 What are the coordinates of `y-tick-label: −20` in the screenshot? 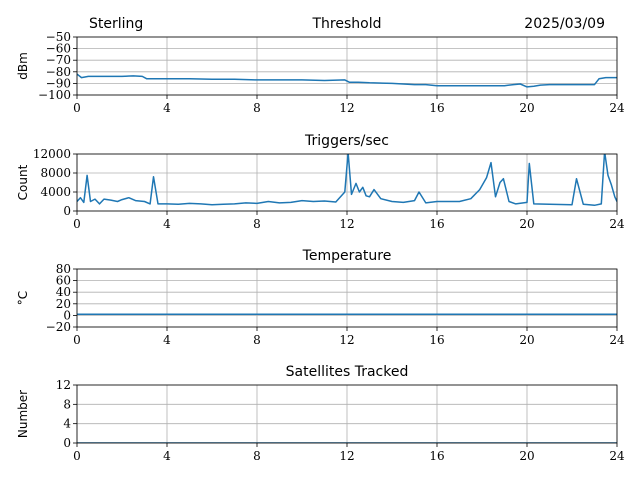 It's located at (58, 327).